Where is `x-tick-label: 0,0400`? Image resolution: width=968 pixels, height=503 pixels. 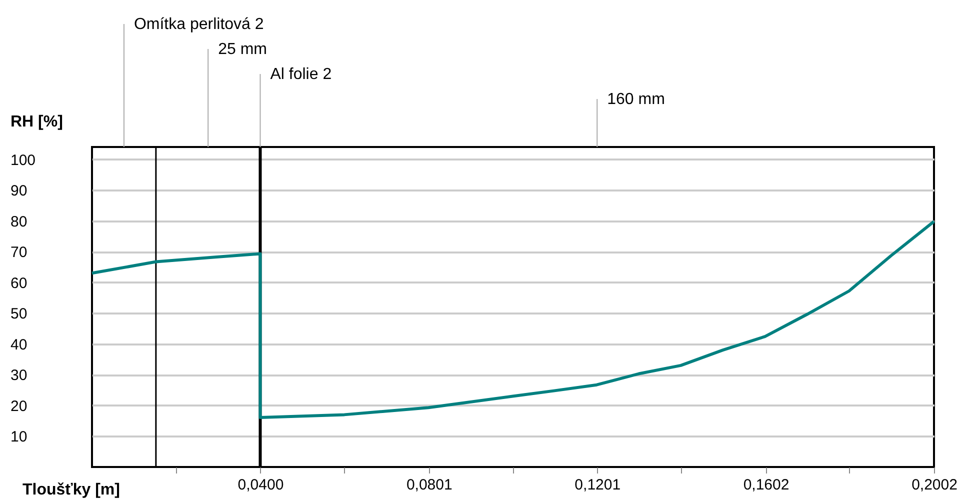
x-tick-label: 0,0400 is located at coordinates (261, 485).